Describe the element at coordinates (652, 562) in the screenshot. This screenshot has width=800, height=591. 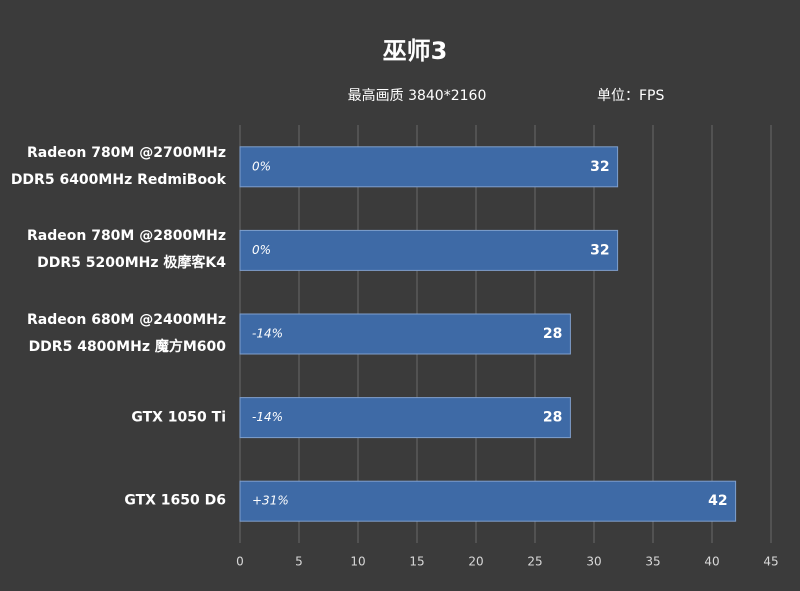
I see `x-tick-label: 35` at that location.